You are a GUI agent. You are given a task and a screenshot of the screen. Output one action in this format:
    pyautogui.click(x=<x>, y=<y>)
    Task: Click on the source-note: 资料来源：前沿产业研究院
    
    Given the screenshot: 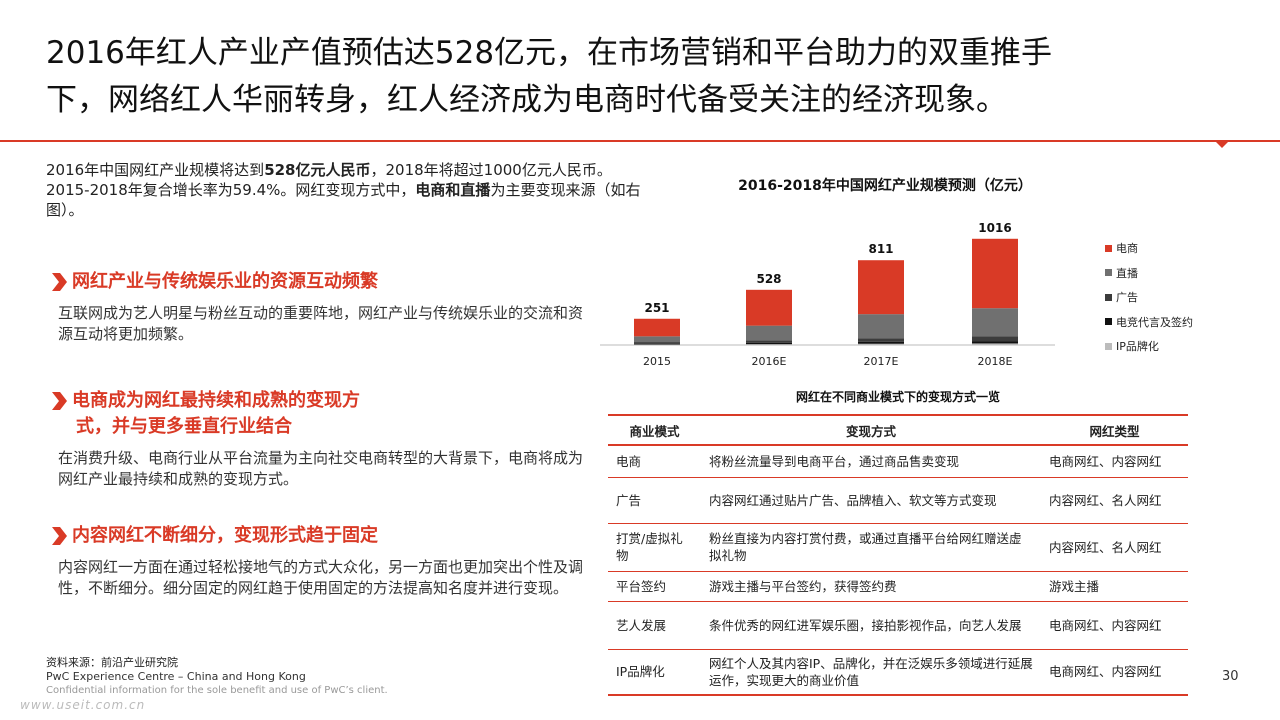 What is the action you would take?
    pyautogui.click(x=112, y=662)
    